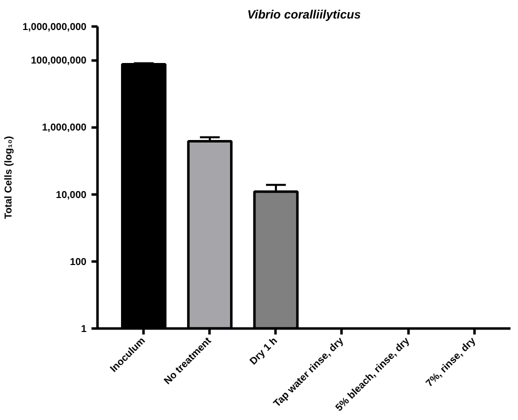 The height and width of the screenshot is (420, 518). Describe the element at coordinates (83, 329) in the screenshot. I see `y-tick-label: 1` at that location.